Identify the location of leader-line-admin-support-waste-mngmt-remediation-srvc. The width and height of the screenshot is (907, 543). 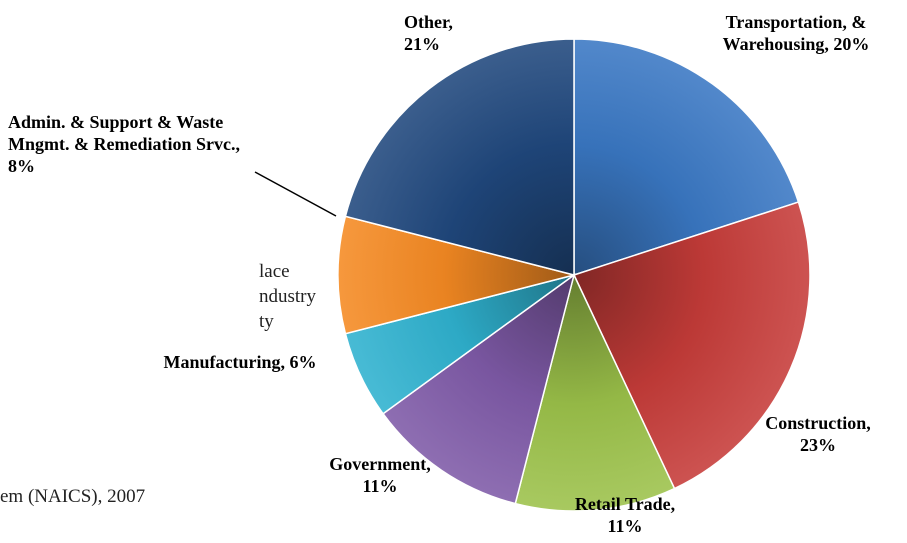
(295, 194).